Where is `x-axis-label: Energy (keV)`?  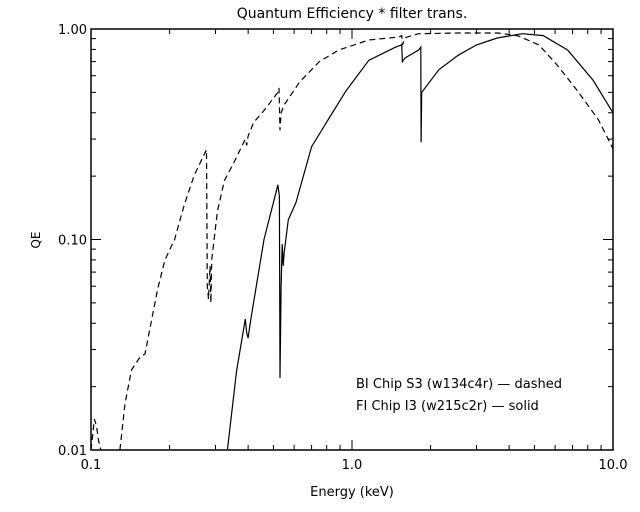
x-axis-label: Energy (keV) is located at coordinates (352, 492).